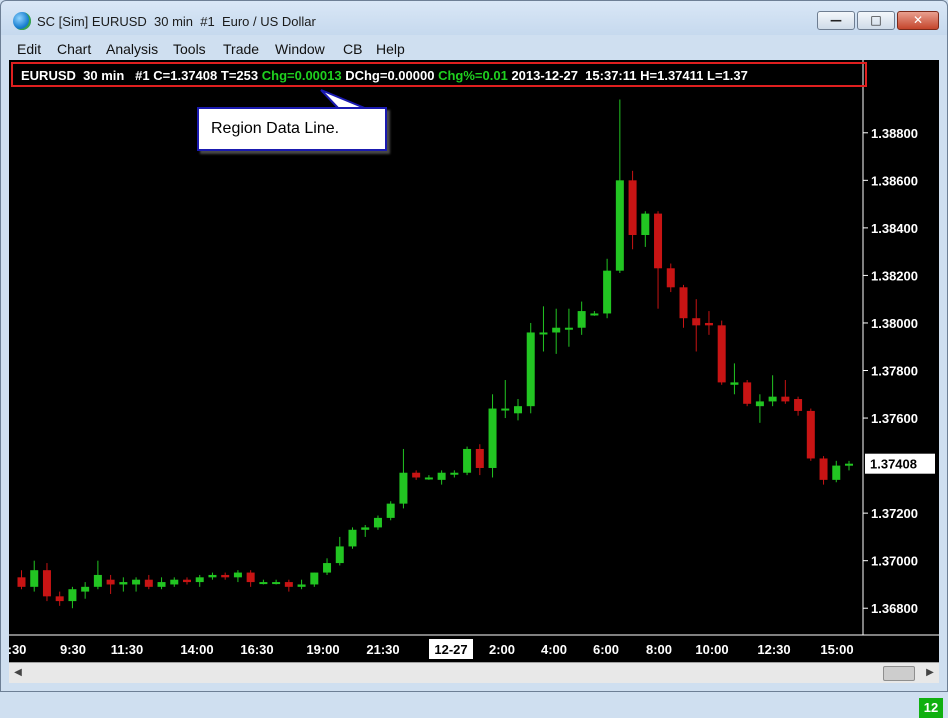 The height and width of the screenshot is (718, 948). What do you see at coordinates (894, 418) in the screenshot?
I see `price-axis-label: 1.37600` at bounding box center [894, 418].